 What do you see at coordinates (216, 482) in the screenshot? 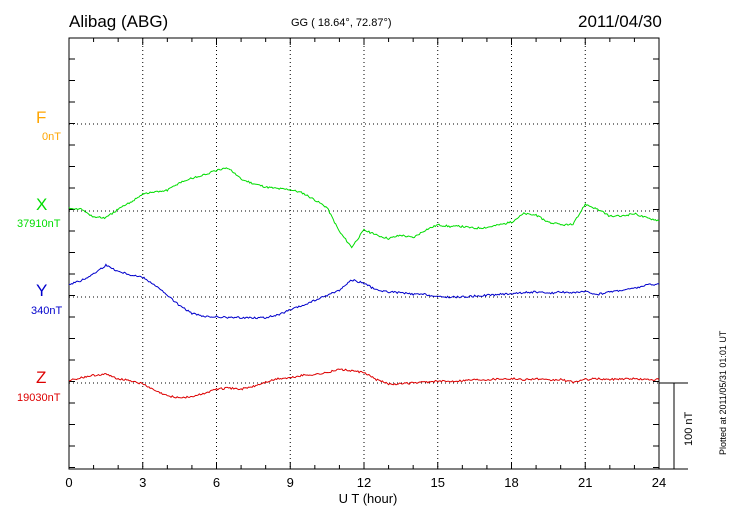
I see `xtick-label-6: 6` at bounding box center [216, 482].